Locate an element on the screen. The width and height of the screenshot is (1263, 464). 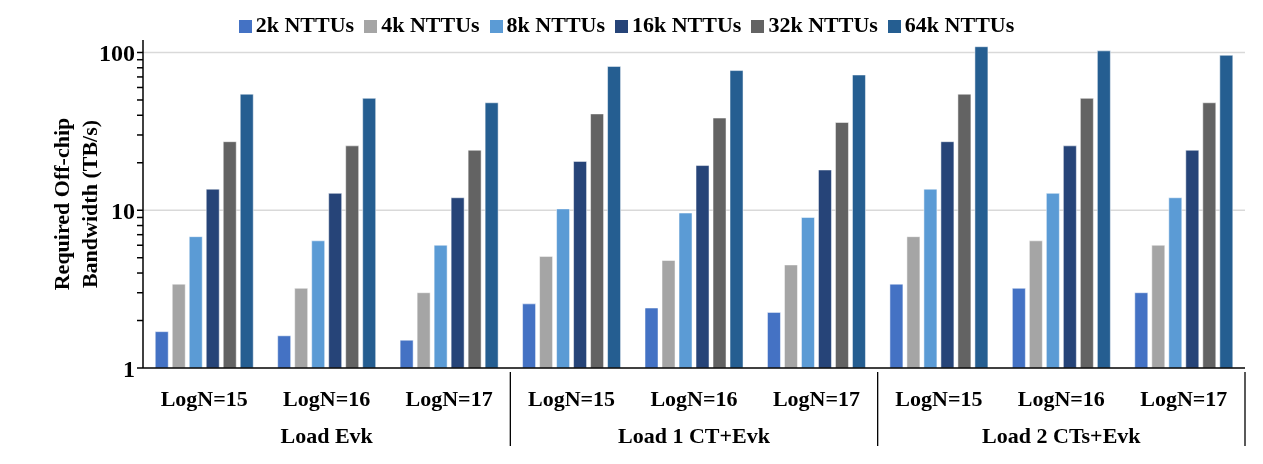
y-tick-label: 1 is located at coordinates (129, 368).